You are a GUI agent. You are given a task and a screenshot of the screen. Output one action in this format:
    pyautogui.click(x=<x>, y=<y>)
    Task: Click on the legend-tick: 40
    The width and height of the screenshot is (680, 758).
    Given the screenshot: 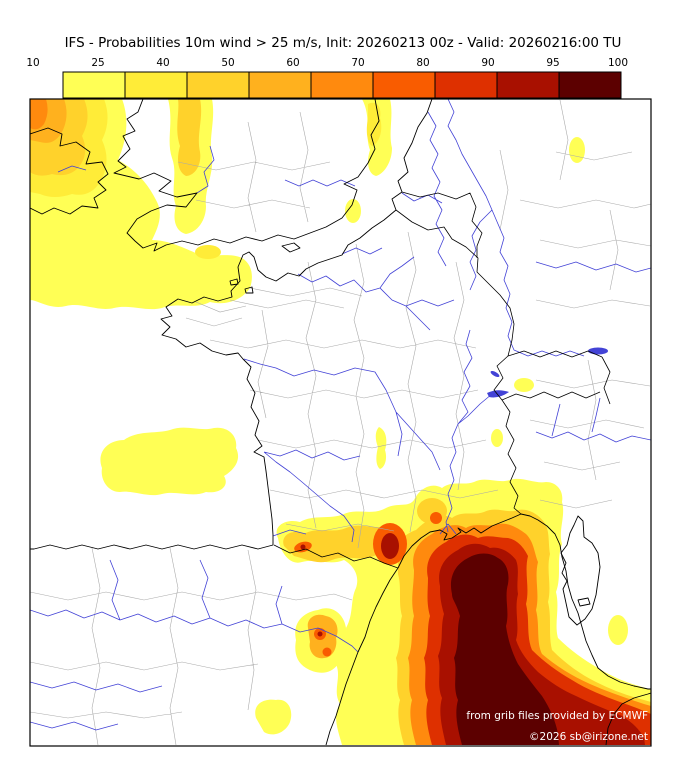 What is the action you would take?
    pyautogui.click(x=162, y=63)
    